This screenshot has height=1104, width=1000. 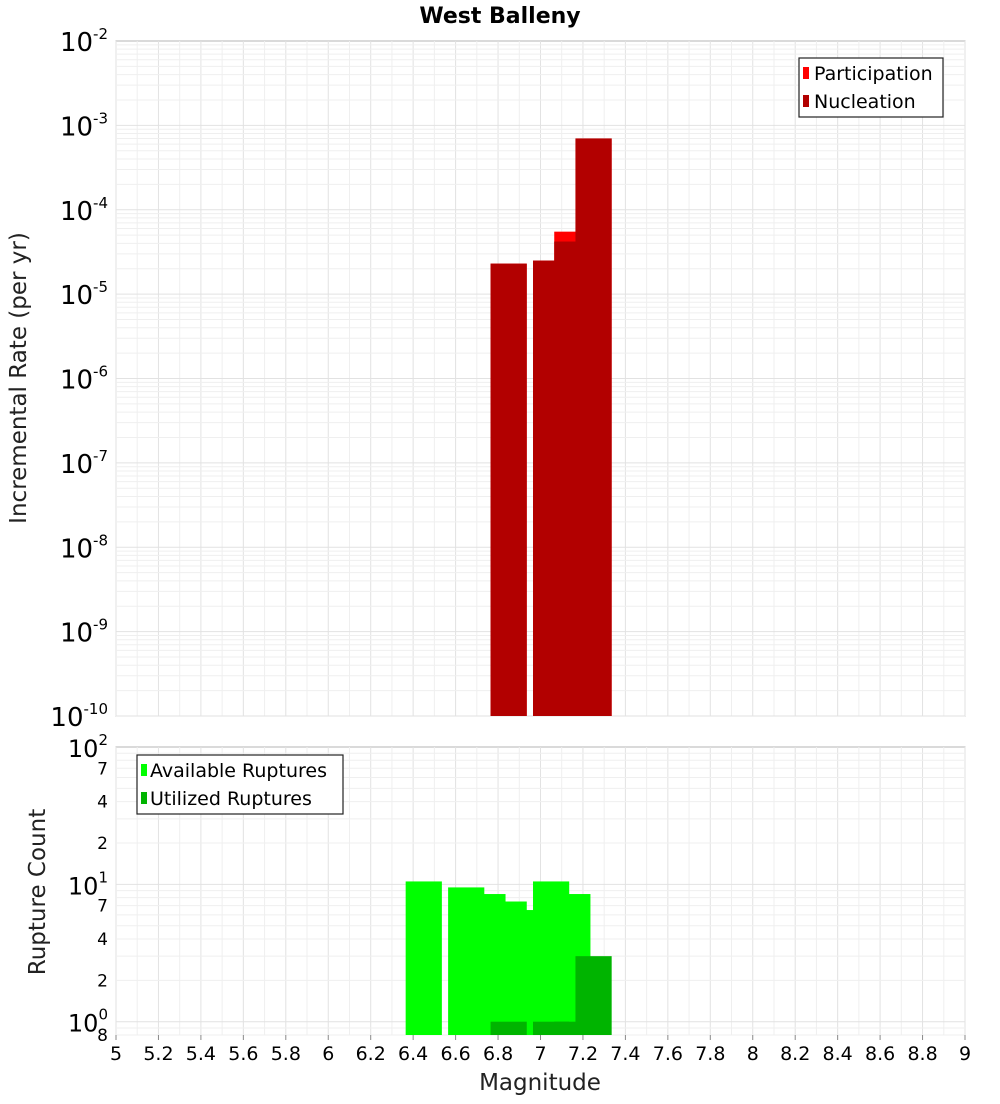 What do you see at coordinates (19, 378) in the screenshot?
I see `rate-y-axis-label: Incremental Rate (per yr)` at bounding box center [19, 378].